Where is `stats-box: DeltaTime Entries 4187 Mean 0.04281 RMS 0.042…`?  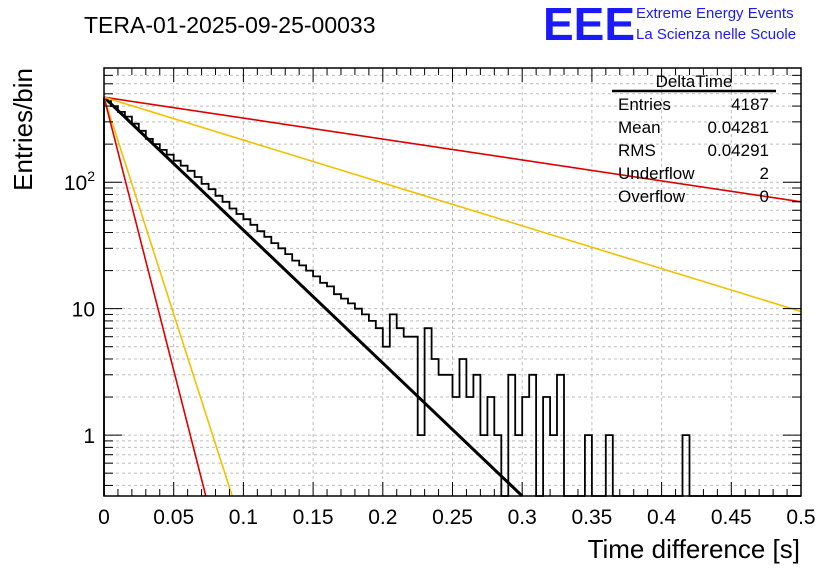
stats-box: DeltaTime Entries 4187 Mean 0.04281 RMS 0.042… is located at coordinates (694, 139).